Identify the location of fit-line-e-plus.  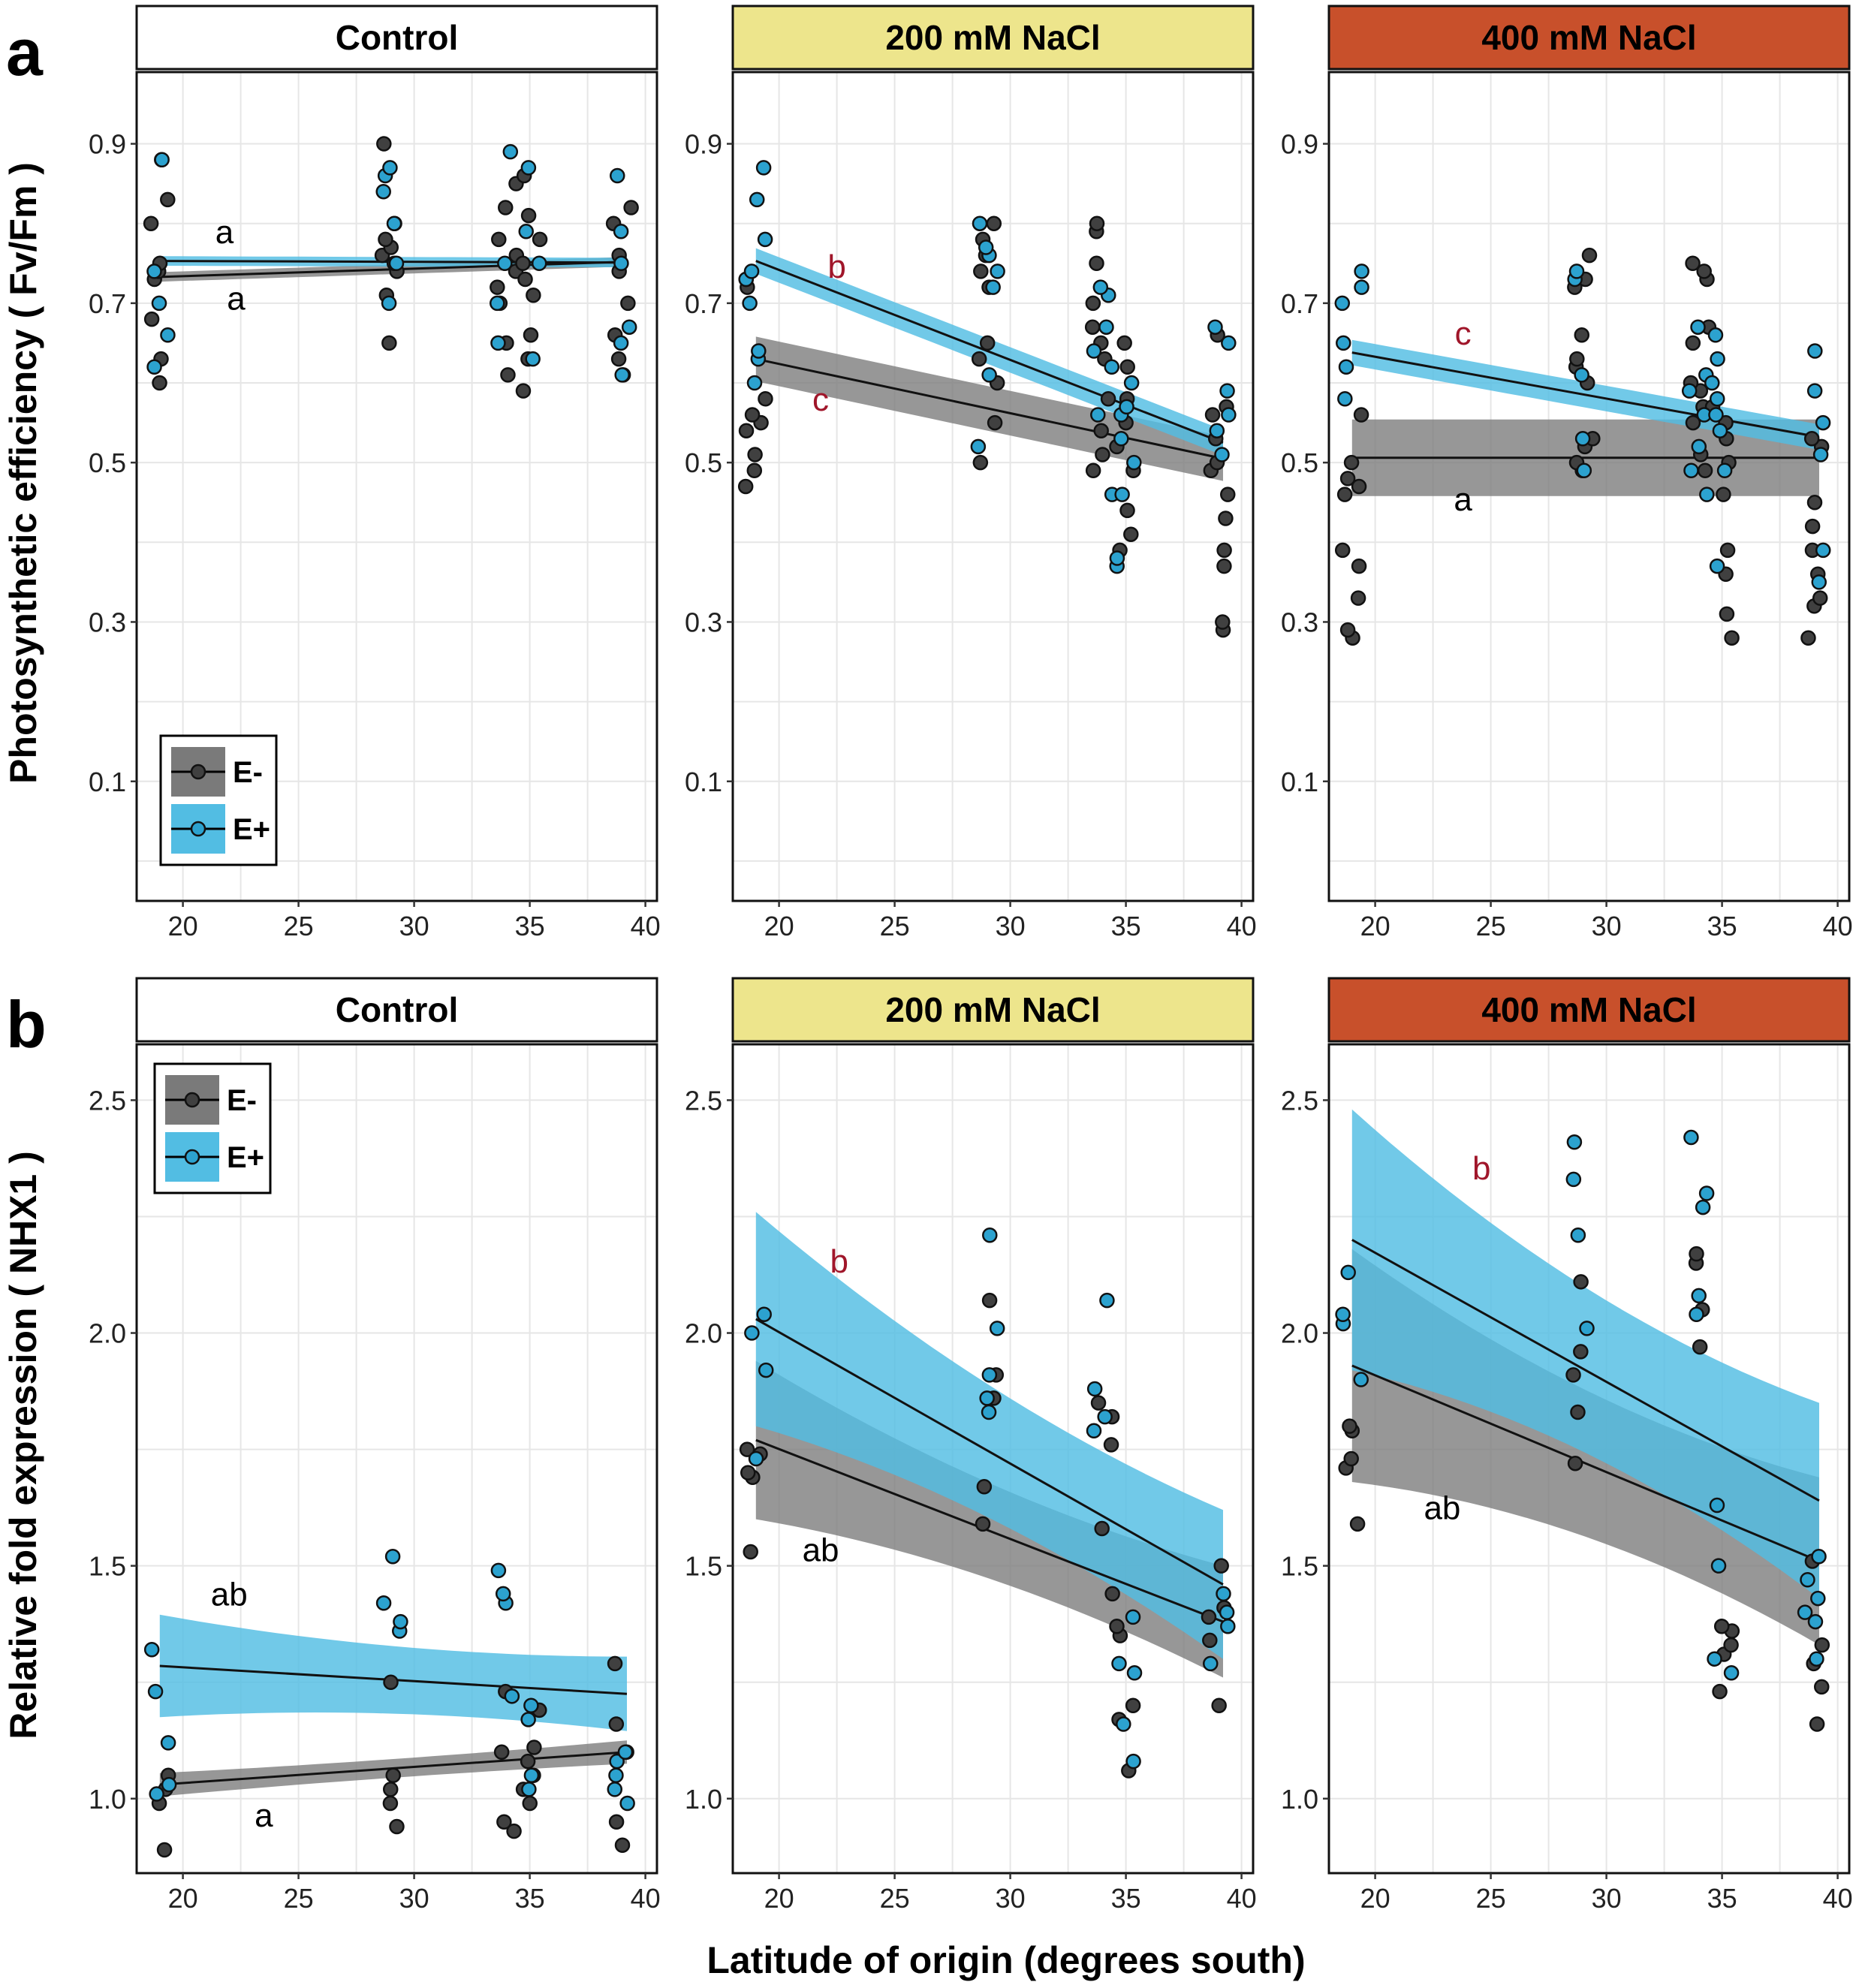
(1586, 1371).